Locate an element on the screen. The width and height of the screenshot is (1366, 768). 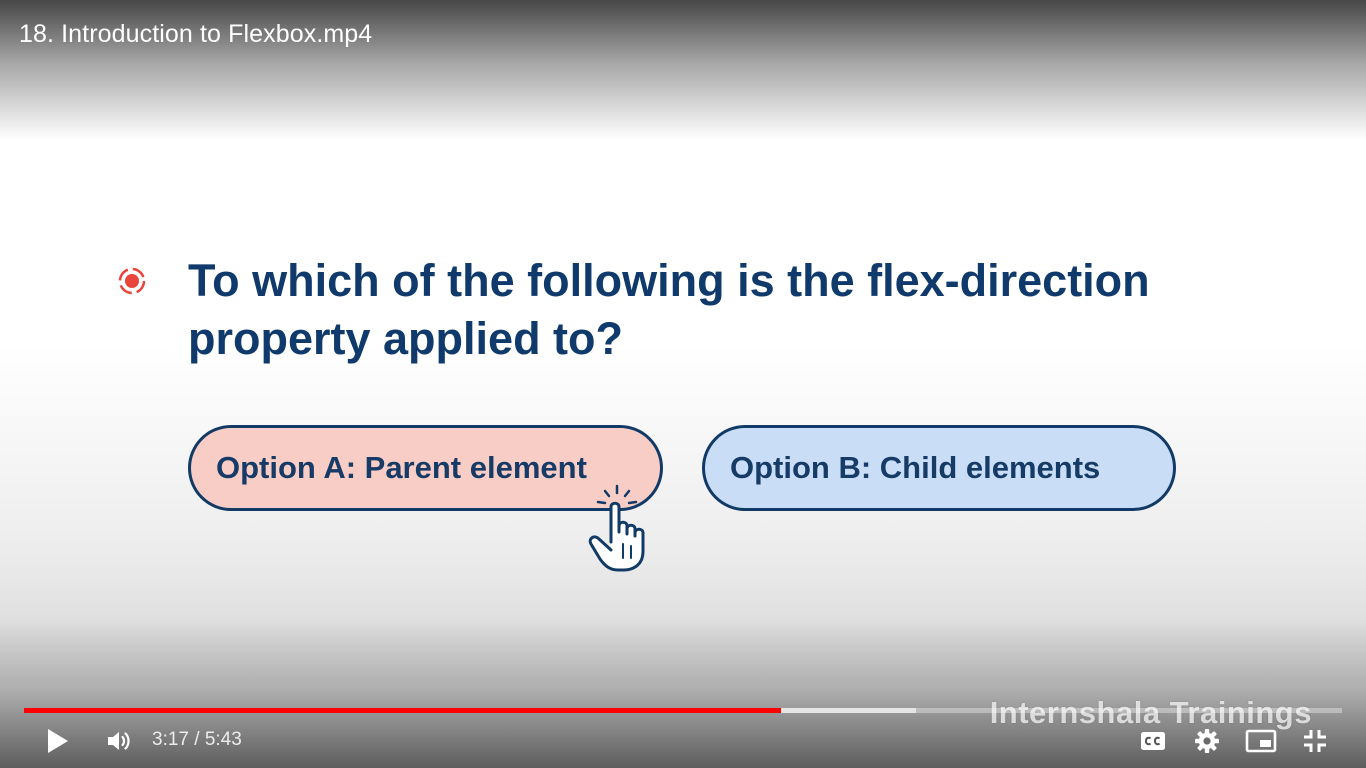
volume-icon is located at coordinates (119, 741).